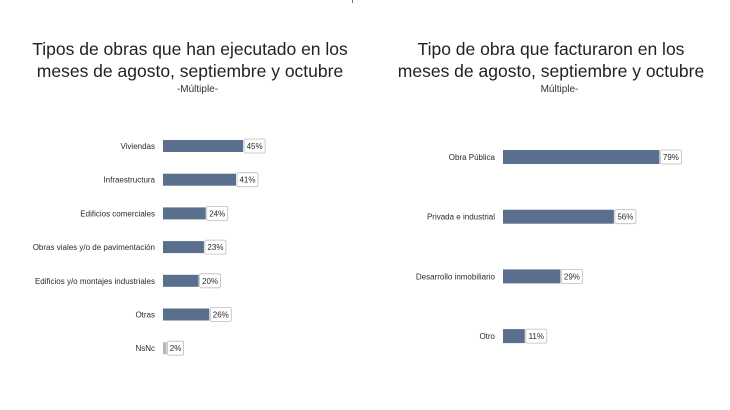 The height and width of the screenshot is (410, 730). Describe the element at coordinates (456, 276) in the screenshot. I see `category-label: Desarrollo inmobiliario` at that location.